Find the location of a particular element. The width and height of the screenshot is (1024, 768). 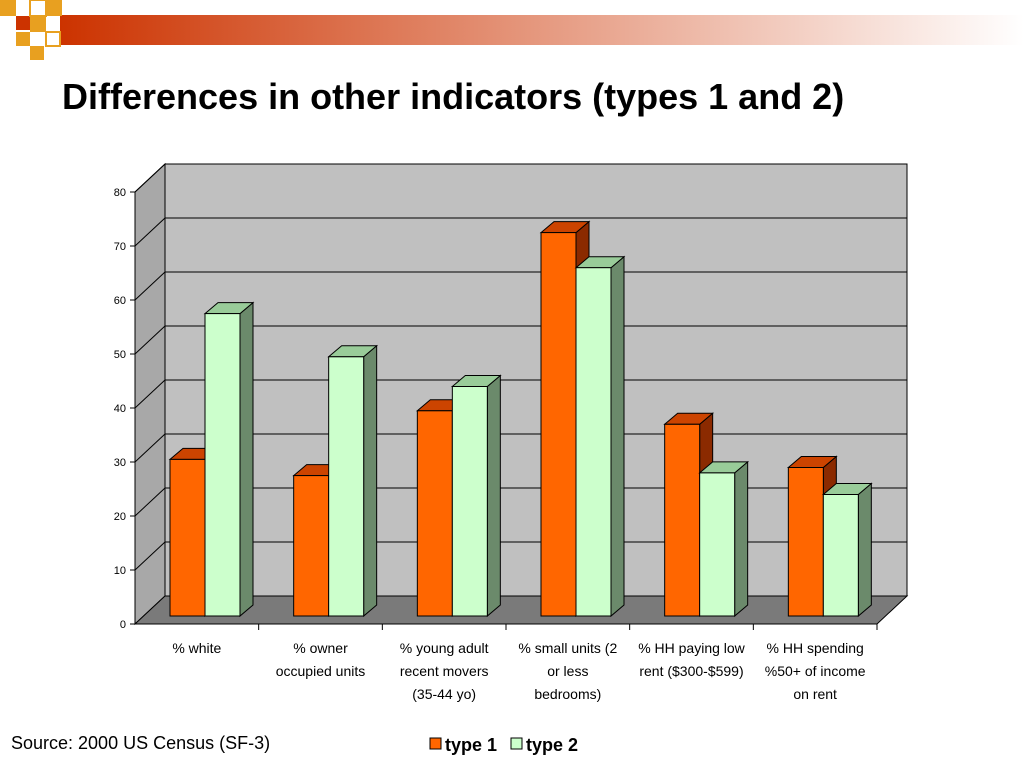

y-tick-label: 40 is located at coordinates (120, 409).